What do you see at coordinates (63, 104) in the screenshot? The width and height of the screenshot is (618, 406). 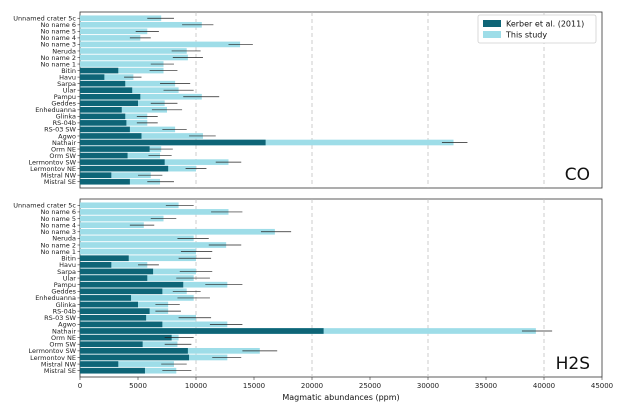 I see `category-label: Geddes` at bounding box center [63, 104].